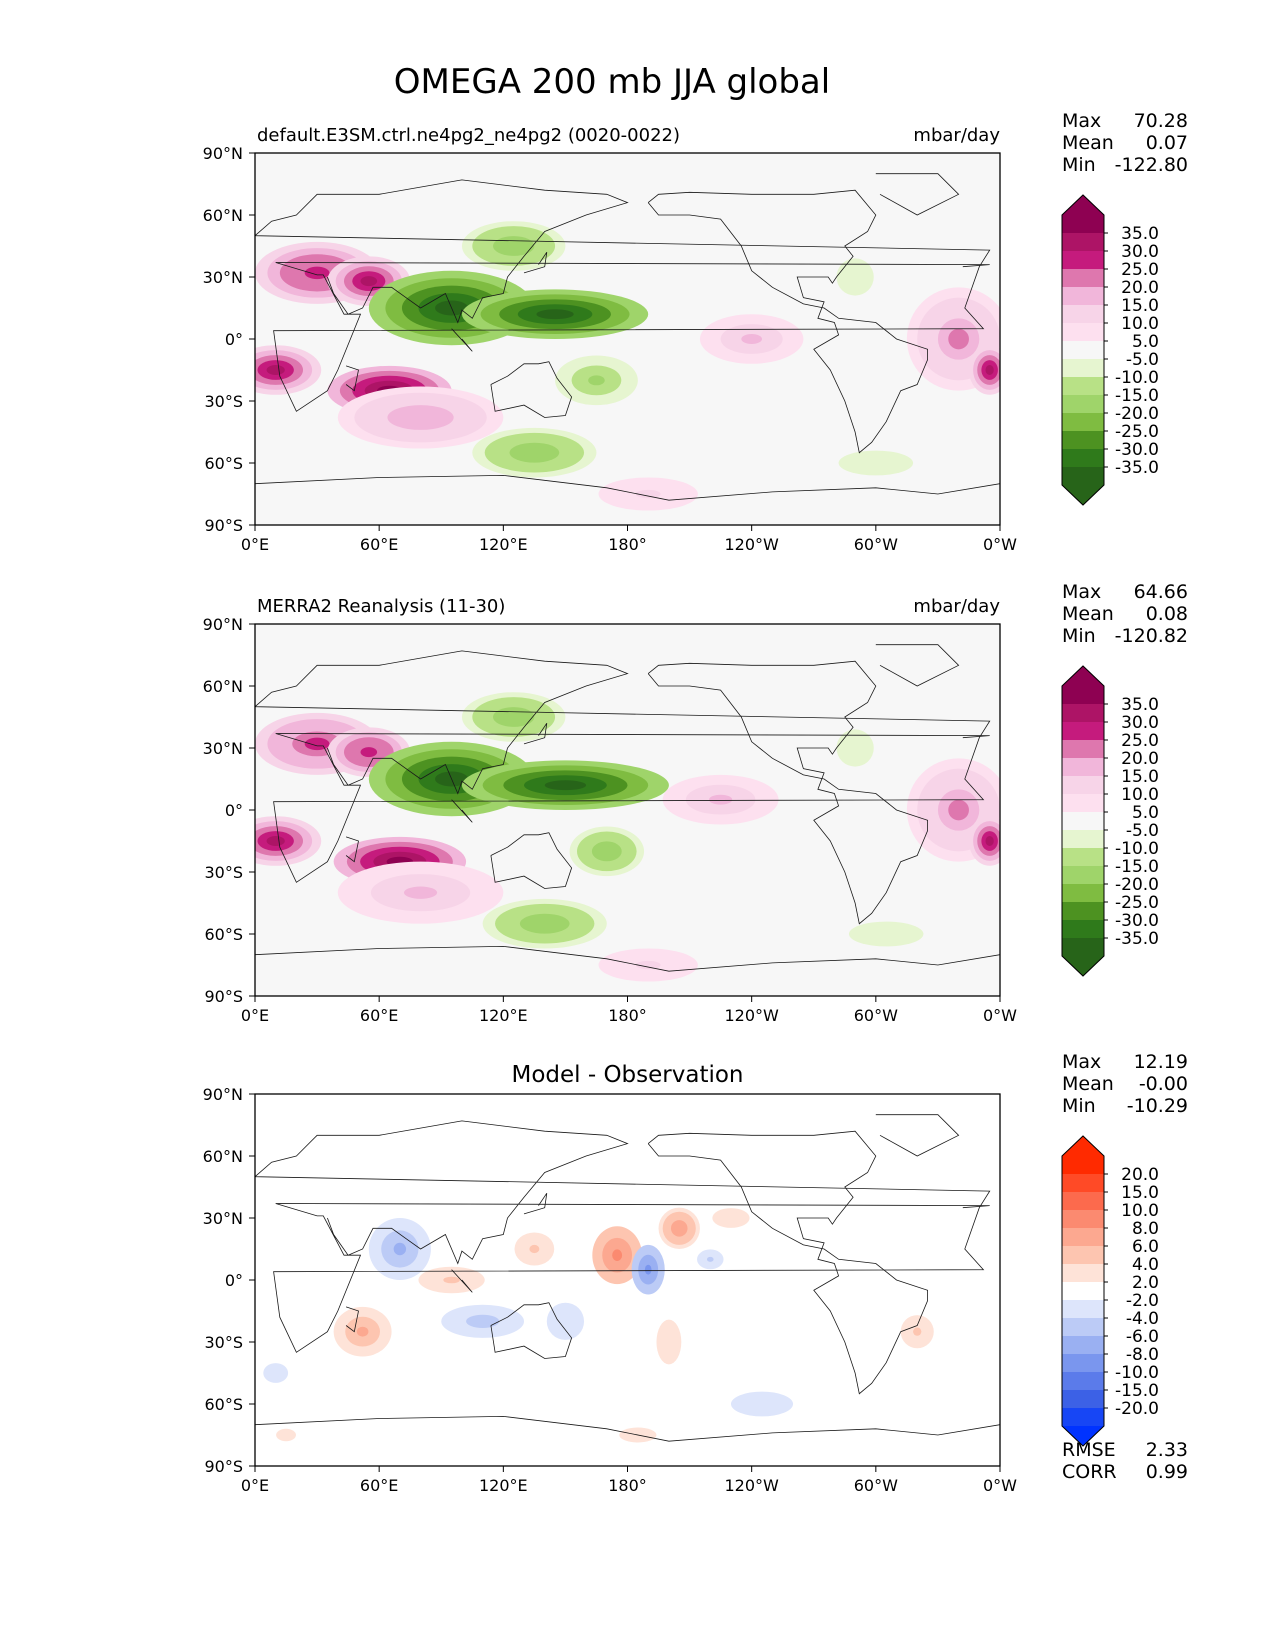 This screenshot has width=1275, height=1650. I want to click on stat-value: 64.66, so click(1161, 592).